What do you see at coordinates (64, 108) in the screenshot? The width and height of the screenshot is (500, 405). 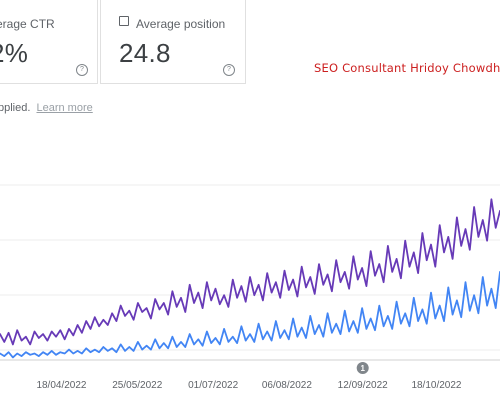 I see `learn-more-link: Learn more` at bounding box center [64, 108].